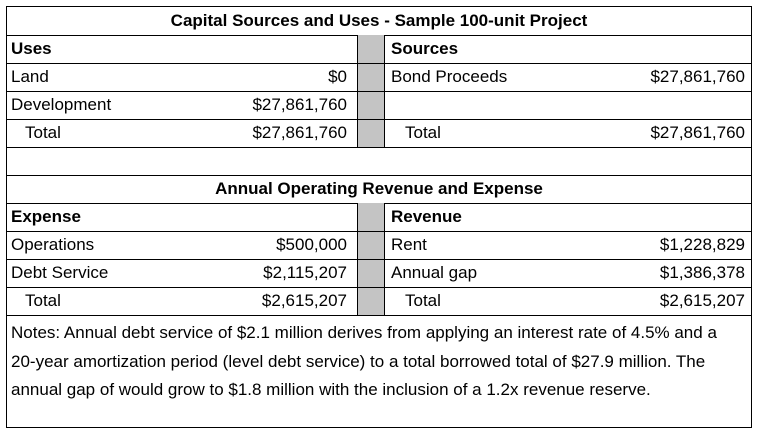  Describe the element at coordinates (697, 132) in the screenshot. I see `source-total-value: $27,861,760` at that location.